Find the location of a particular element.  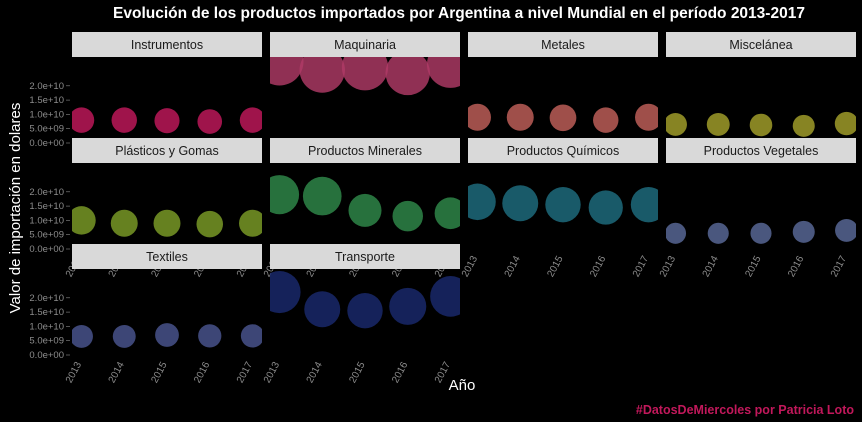

facet-strip-label: Miscelánea is located at coordinates (760, 45).